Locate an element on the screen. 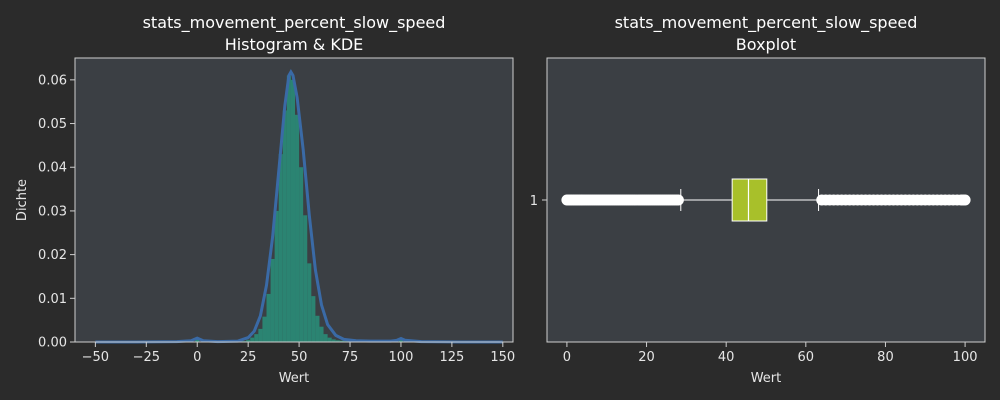 This screenshot has width=1000, height=400. histogram-x-tick-label: −50 is located at coordinates (95, 357).